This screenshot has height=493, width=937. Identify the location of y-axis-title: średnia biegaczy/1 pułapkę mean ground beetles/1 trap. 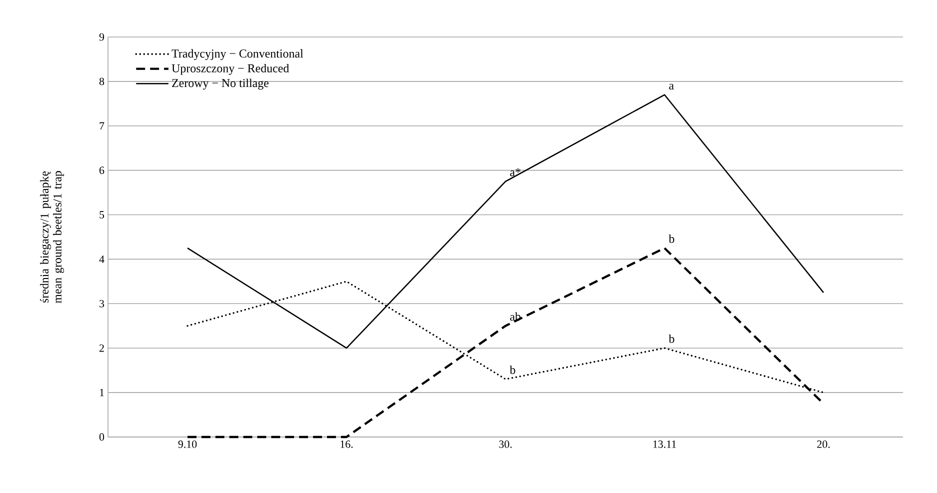
(52, 237).